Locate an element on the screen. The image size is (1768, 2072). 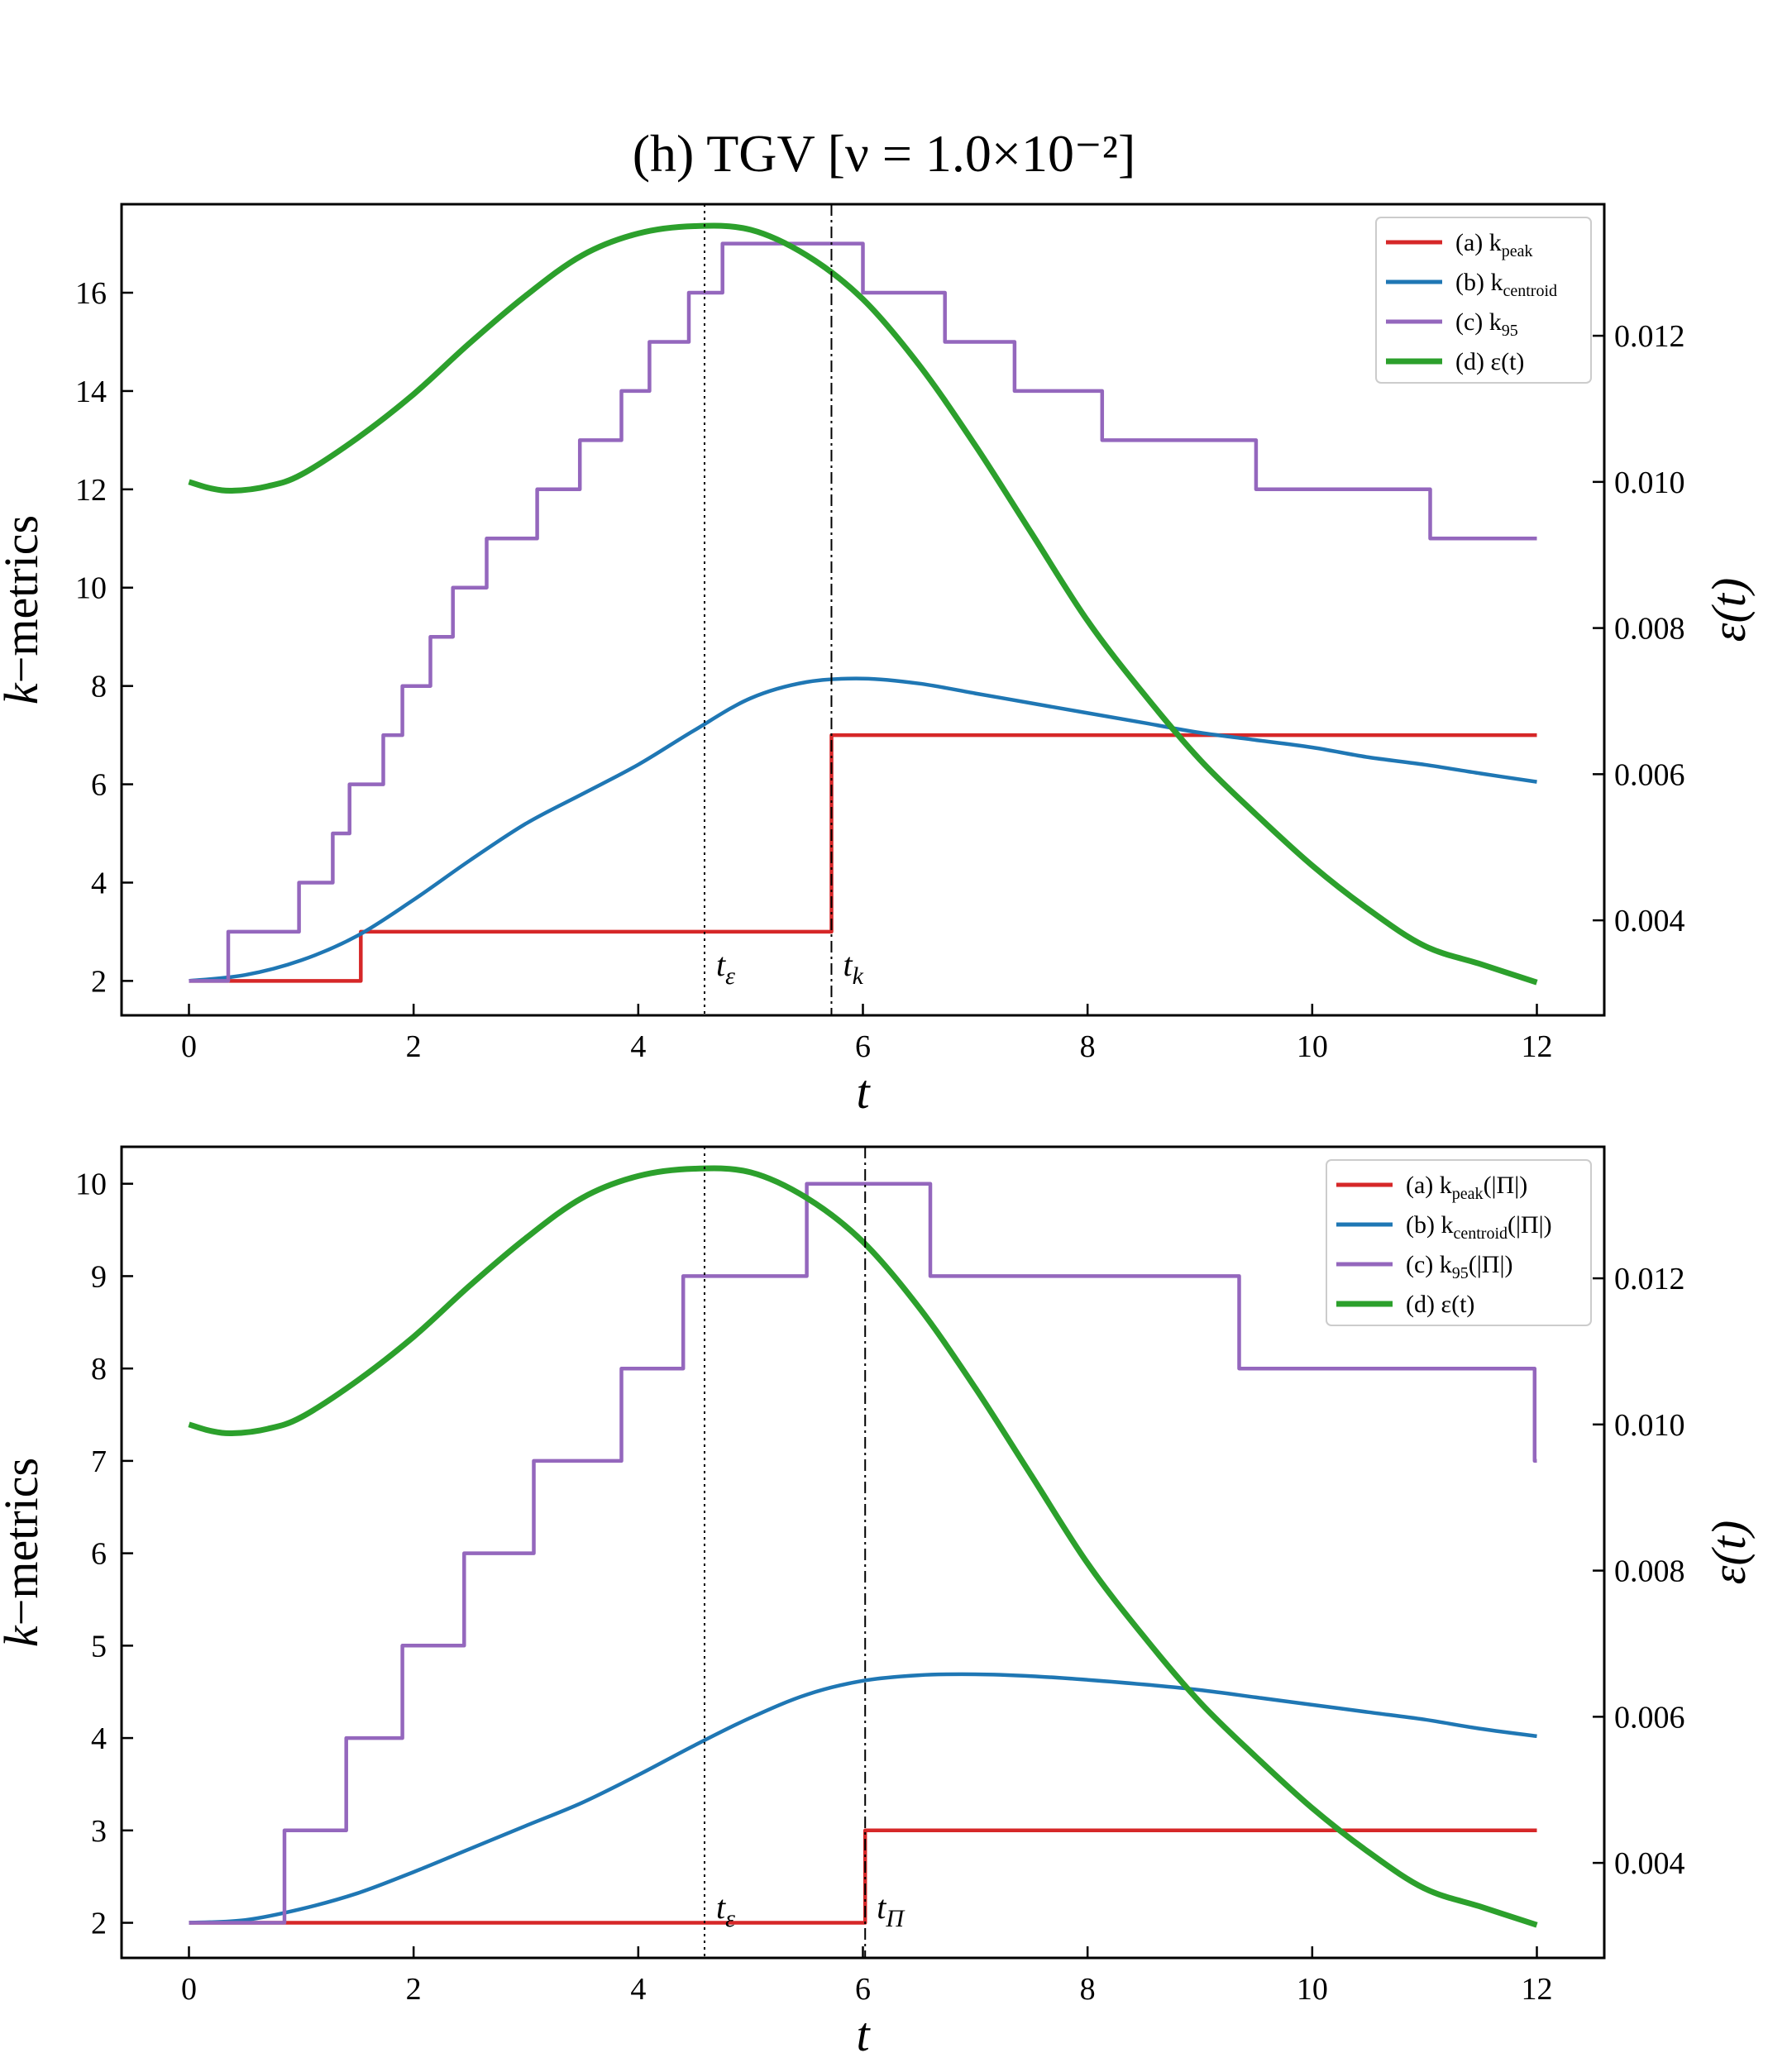
y-tick-label-3: 5 is located at coordinates (99, 1646).